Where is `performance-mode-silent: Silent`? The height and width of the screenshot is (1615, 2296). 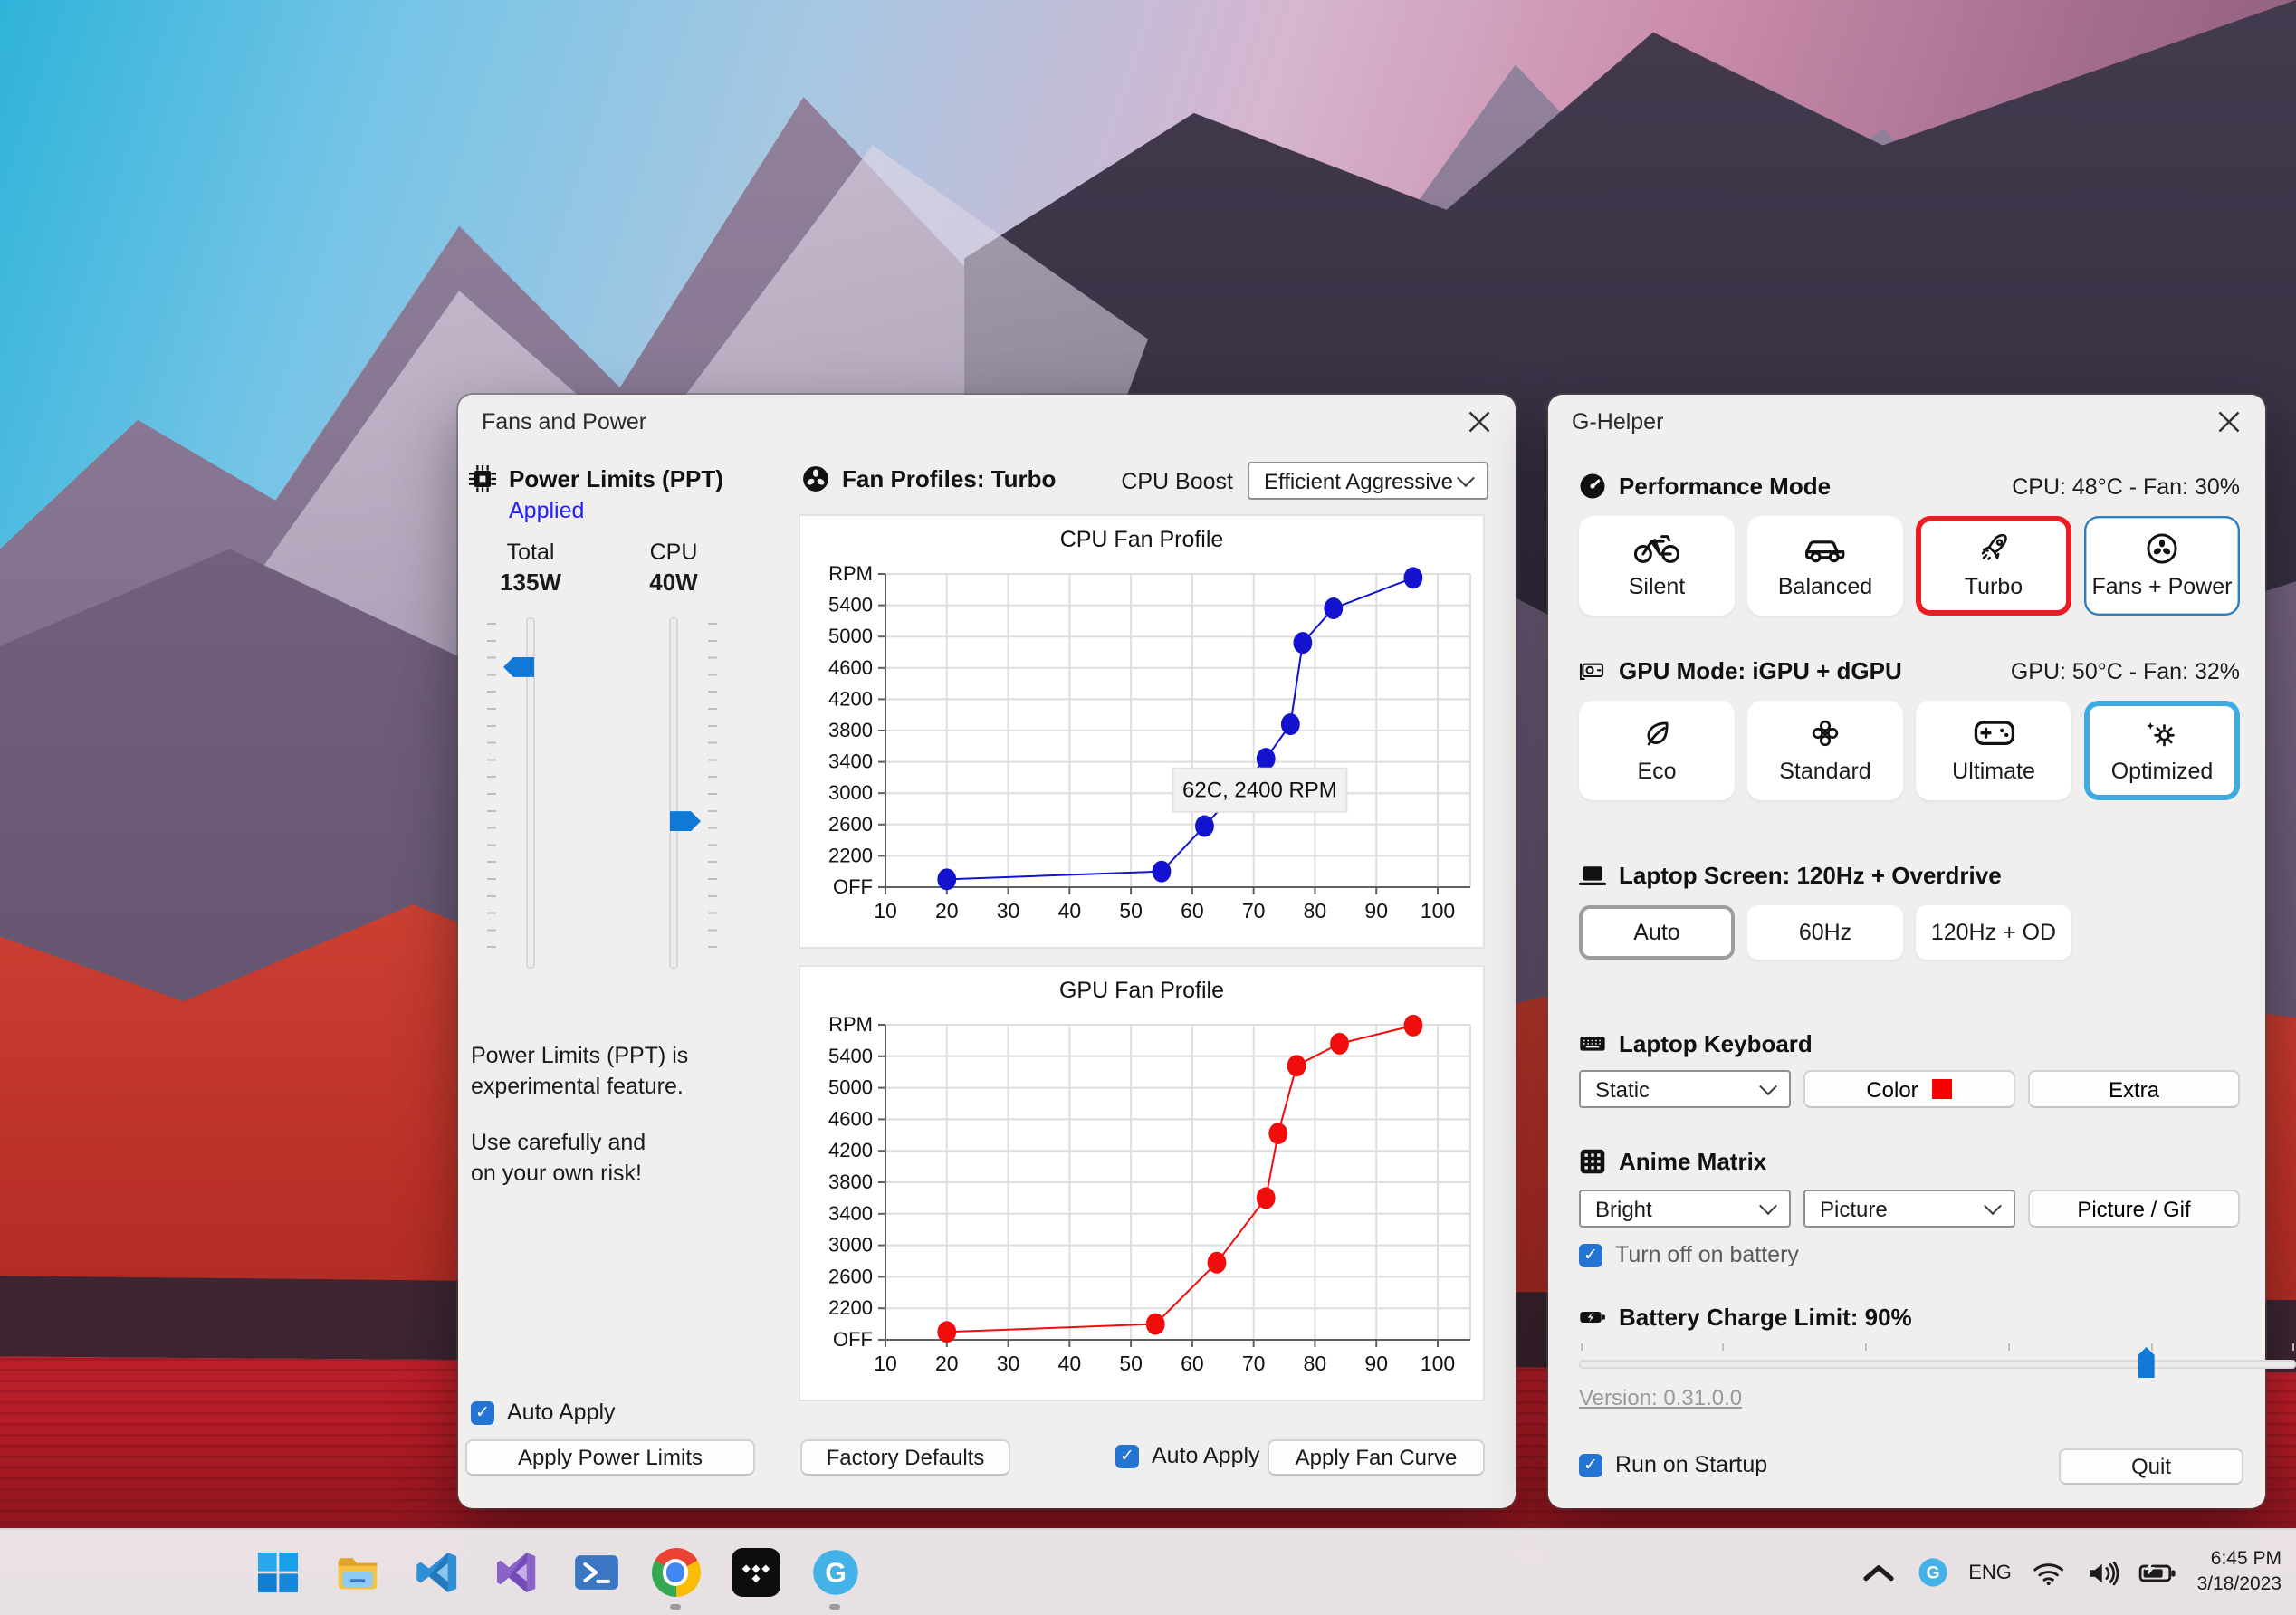
performance-mode-silent: Silent is located at coordinates (1657, 566).